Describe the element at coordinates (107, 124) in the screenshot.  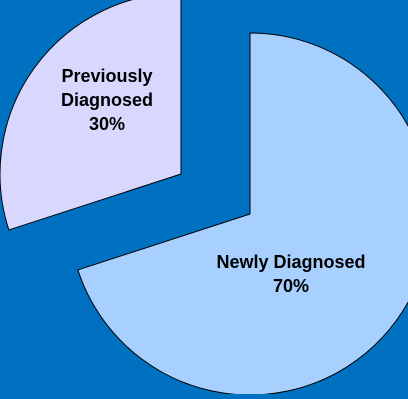
I see `slice-value-label: 30%` at that location.